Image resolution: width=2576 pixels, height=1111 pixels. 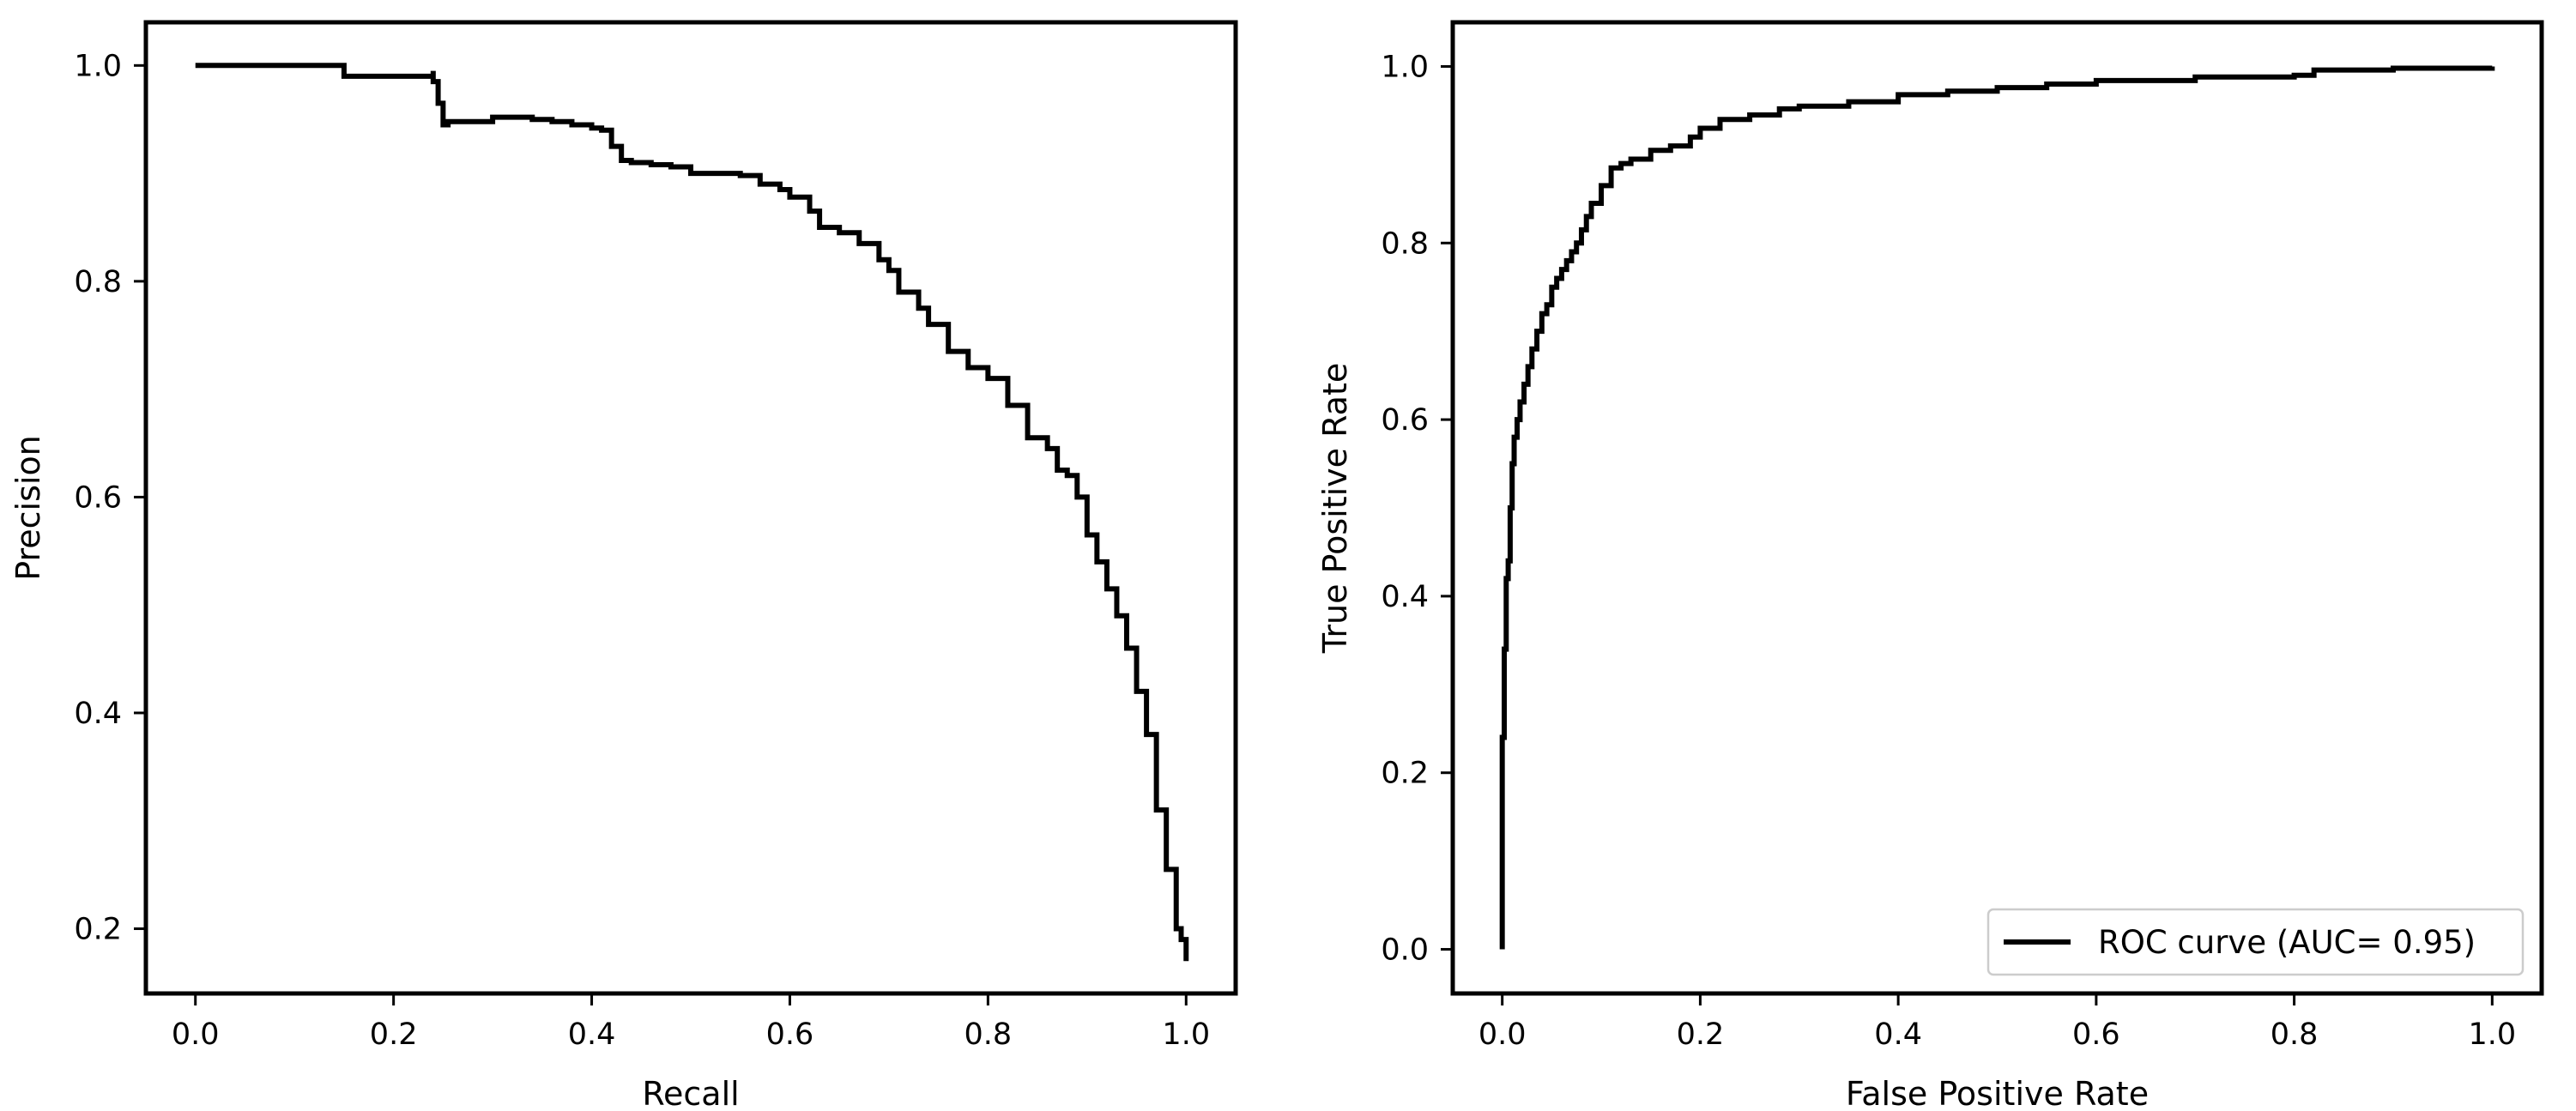 I want to click on y-axis-label: True Positive Rate, so click(x=1335, y=509).